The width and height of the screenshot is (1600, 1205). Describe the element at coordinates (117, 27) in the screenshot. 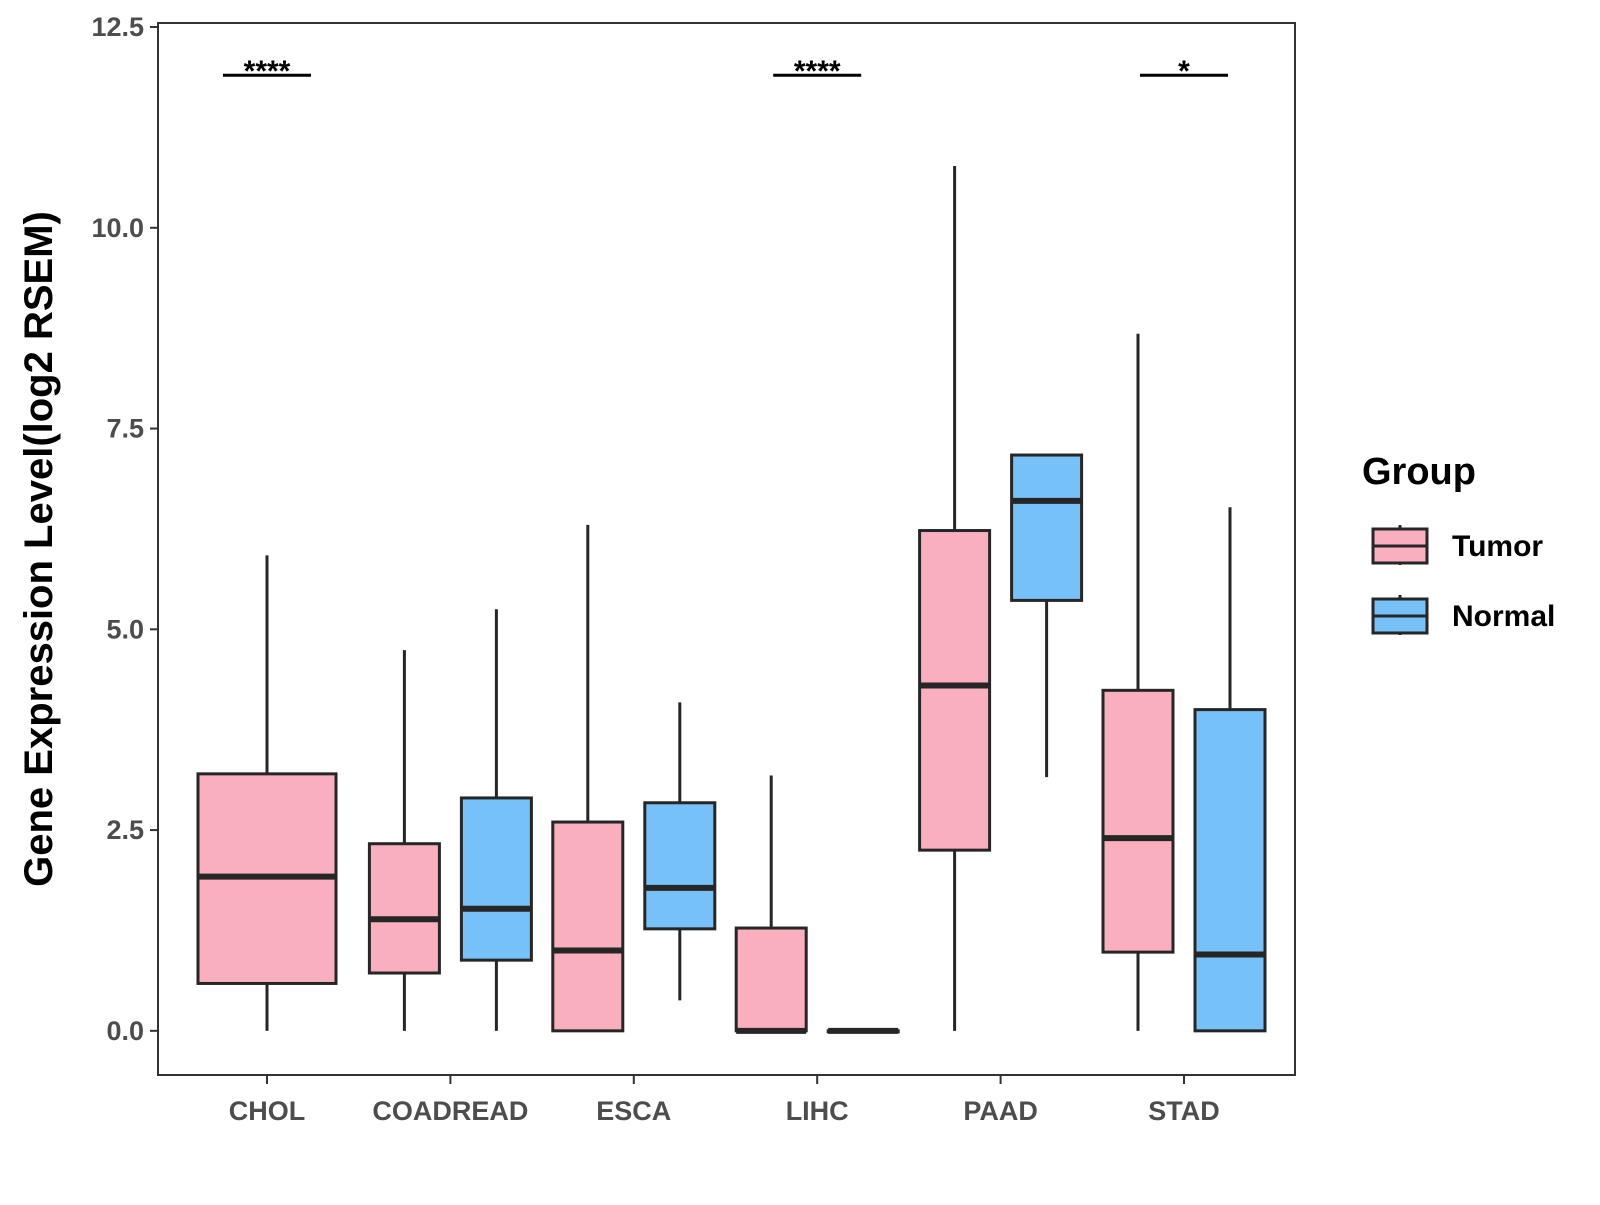

I see `y-tick-label: 12.5` at that location.